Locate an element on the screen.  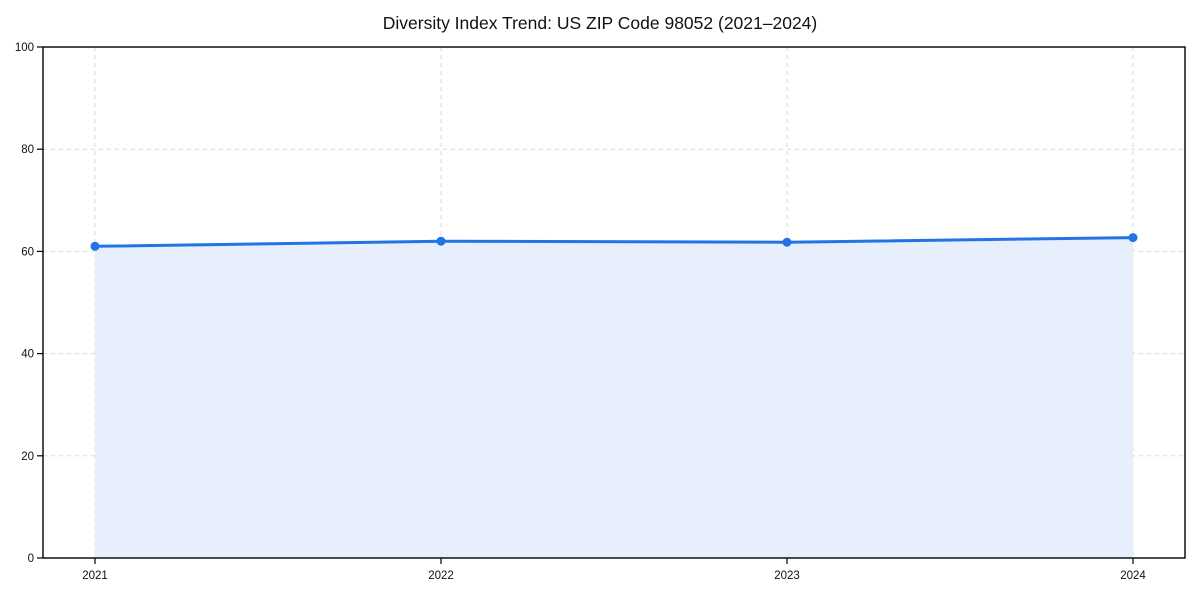
y-tick-label: 100 is located at coordinates (24, 48).